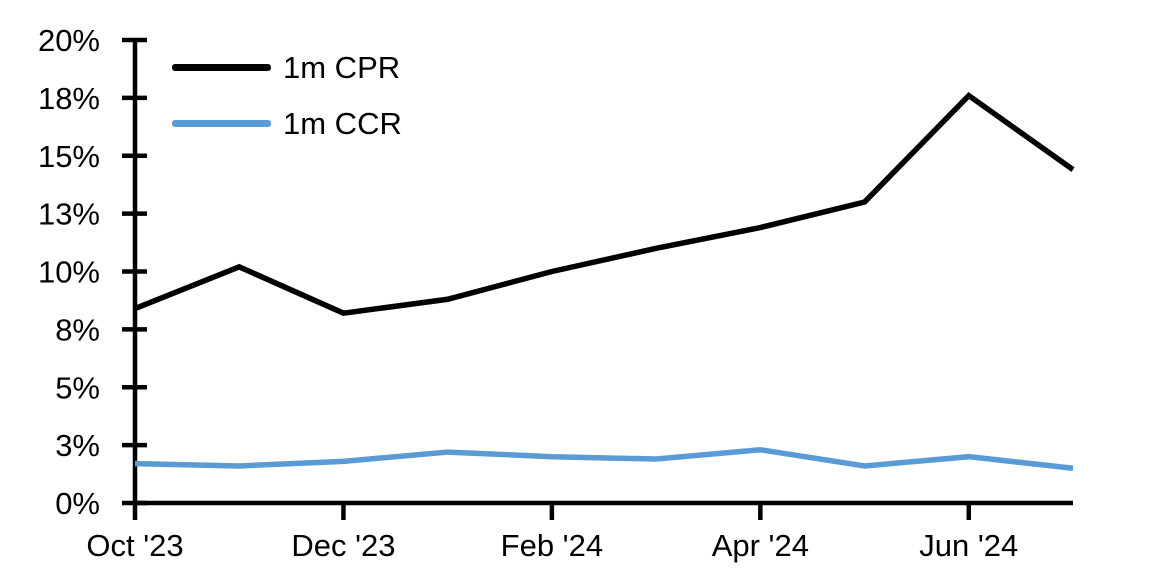 The height and width of the screenshot is (579, 1152). Describe the element at coordinates (343, 545) in the screenshot. I see `x-axis-label: Dec '23` at that location.